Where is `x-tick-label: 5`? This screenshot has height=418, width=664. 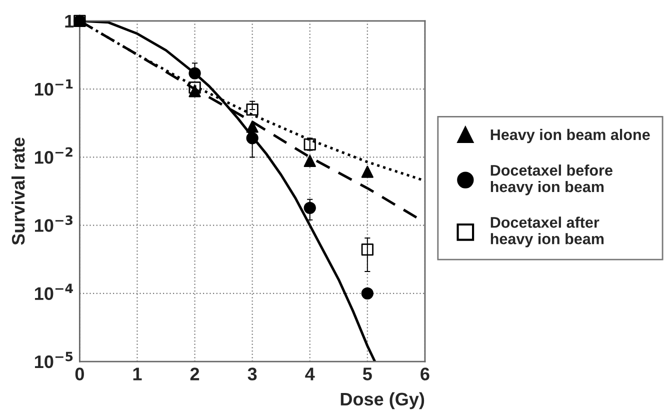
x-tick-label: 5 is located at coordinates (367, 374).